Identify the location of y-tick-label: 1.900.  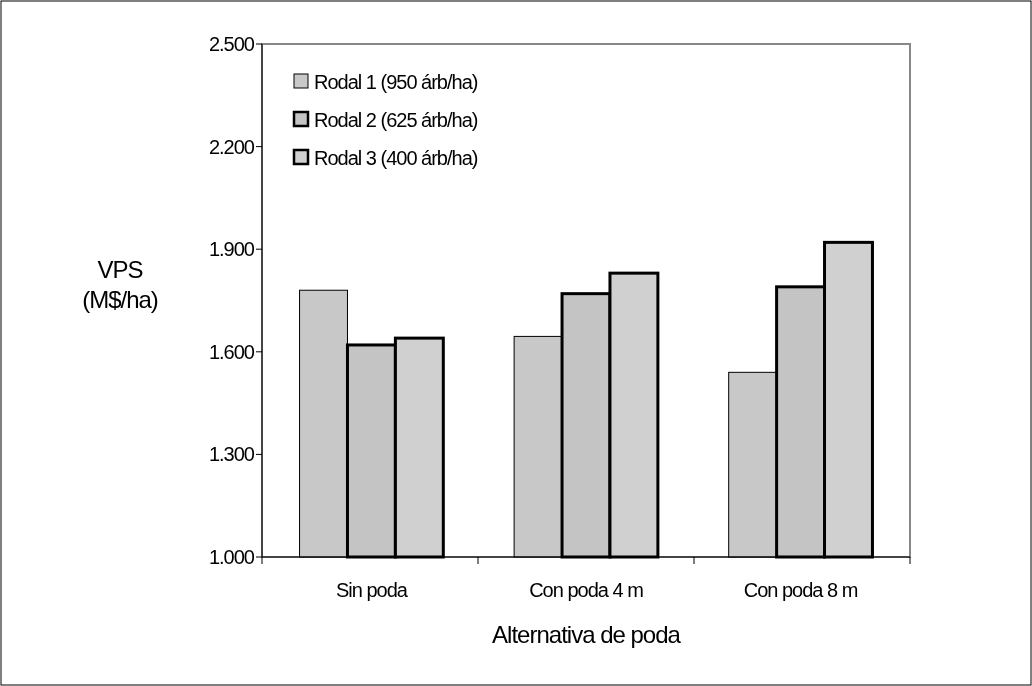
(231, 249).